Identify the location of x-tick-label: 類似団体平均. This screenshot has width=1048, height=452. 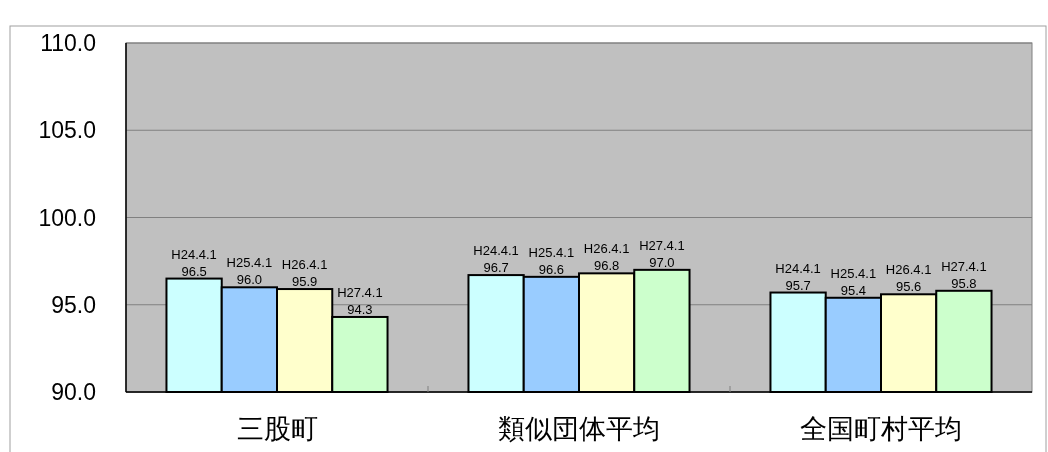
(579, 429).